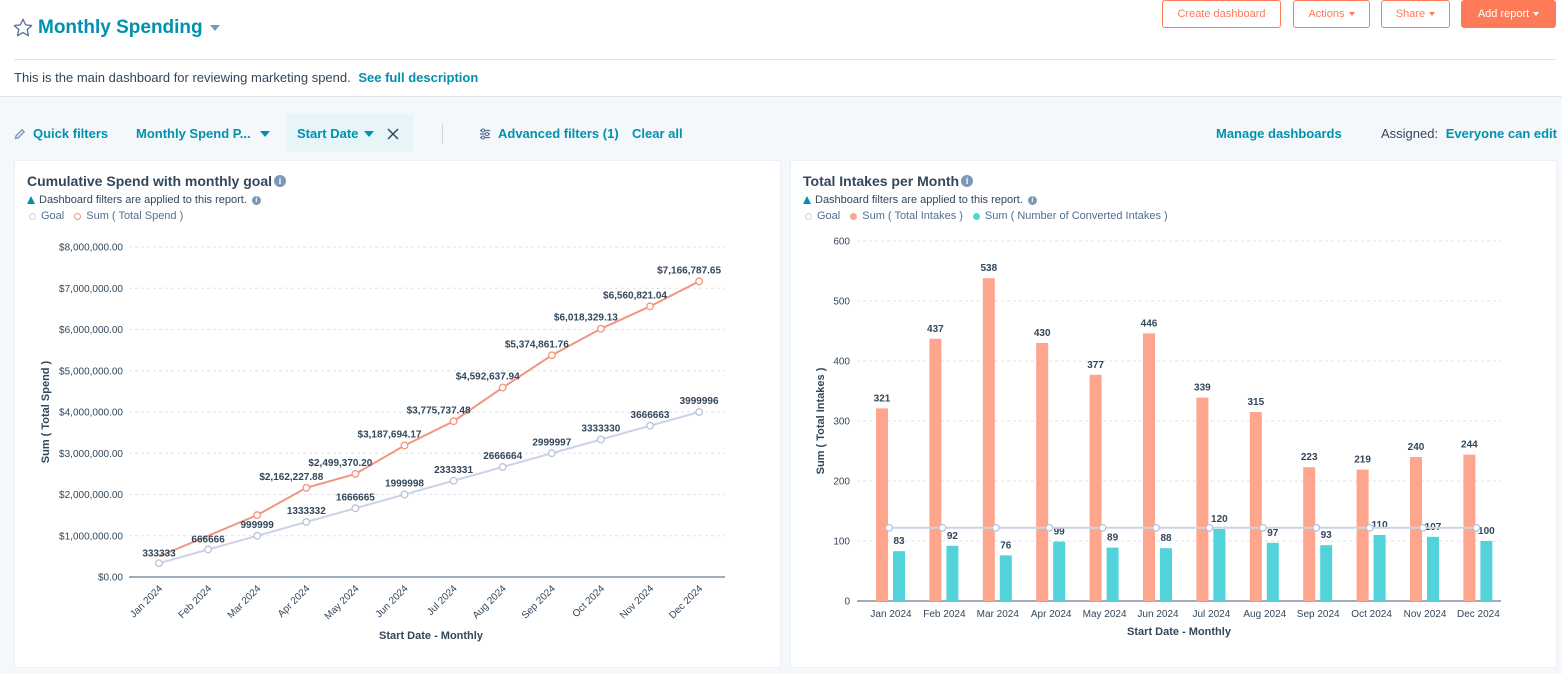 The width and height of the screenshot is (1562, 674). I want to click on total-spend-line, so click(429, 419).